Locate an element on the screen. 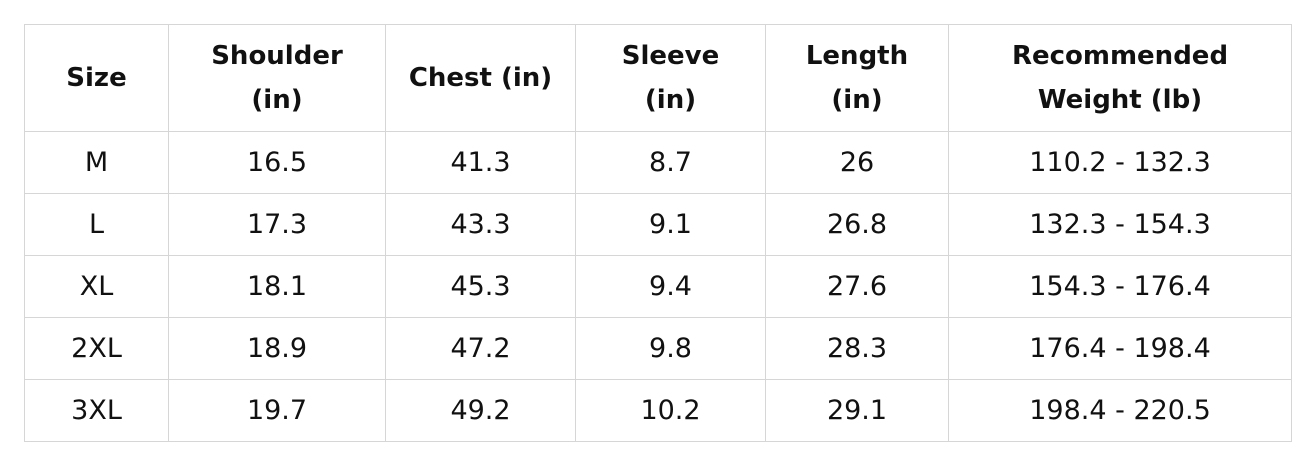  table-row: 3XL 19.7 49.2 10.2 29.1 198.4 - 220.5 is located at coordinates (658, 410).